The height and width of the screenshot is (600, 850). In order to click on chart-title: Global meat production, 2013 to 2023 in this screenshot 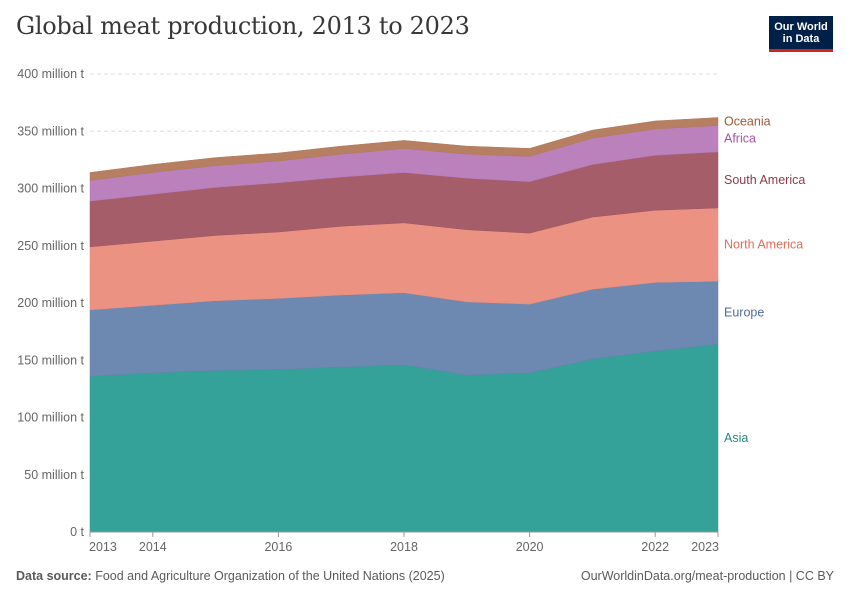, I will do `click(243, 26)`.